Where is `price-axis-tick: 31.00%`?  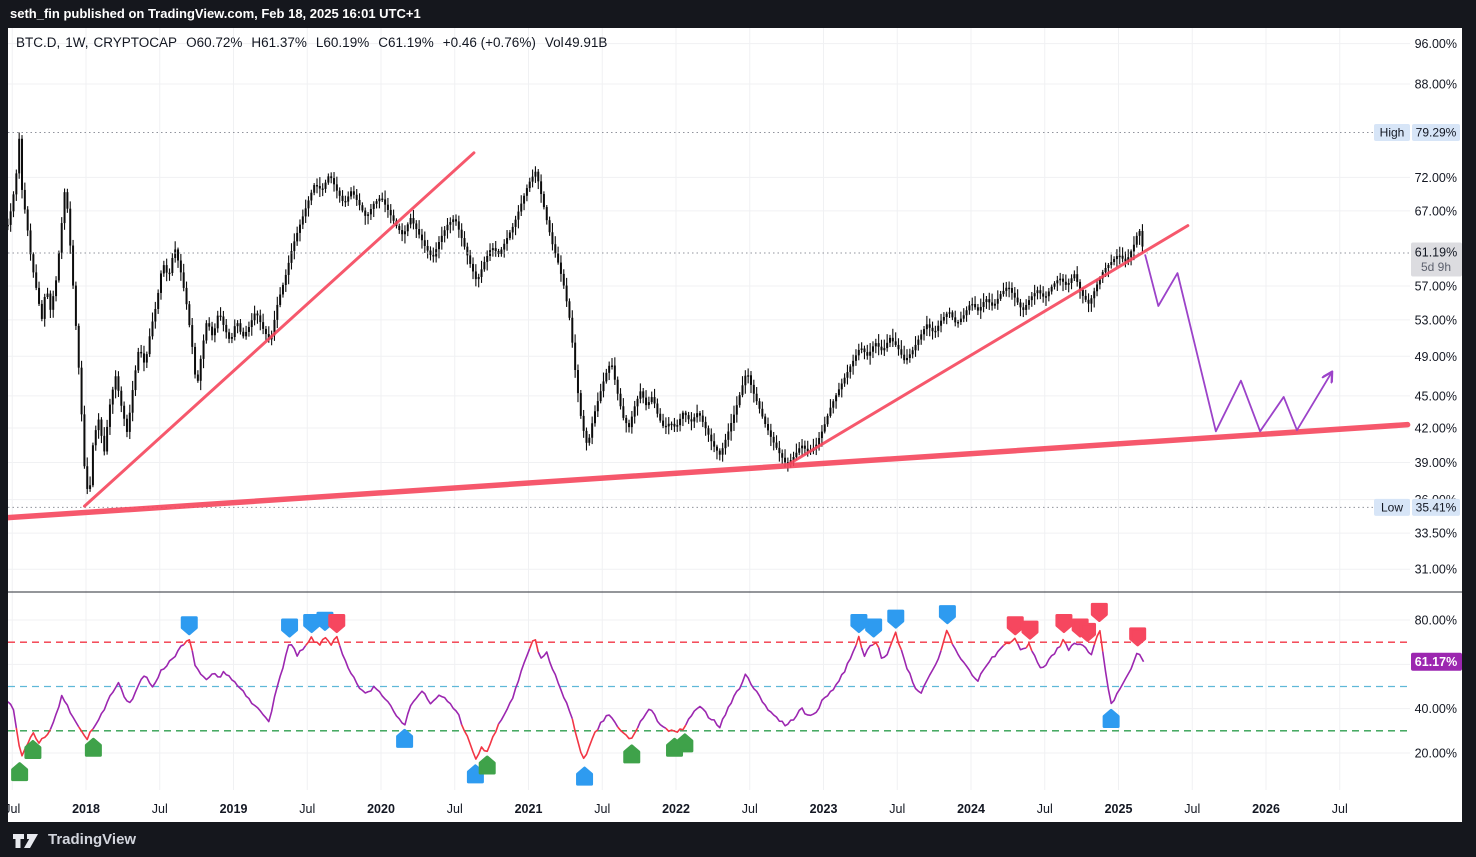 price-axis-tick: 31.00% is located at coordinates (1436, 570).